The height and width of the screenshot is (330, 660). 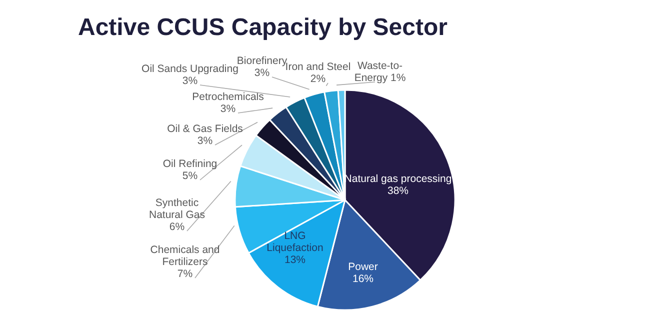 What do you see at coordinates (185, 256) in the screenshot?
I see `slice-label: Chemicals and Fertilizers` at bounding box center [185, 256].